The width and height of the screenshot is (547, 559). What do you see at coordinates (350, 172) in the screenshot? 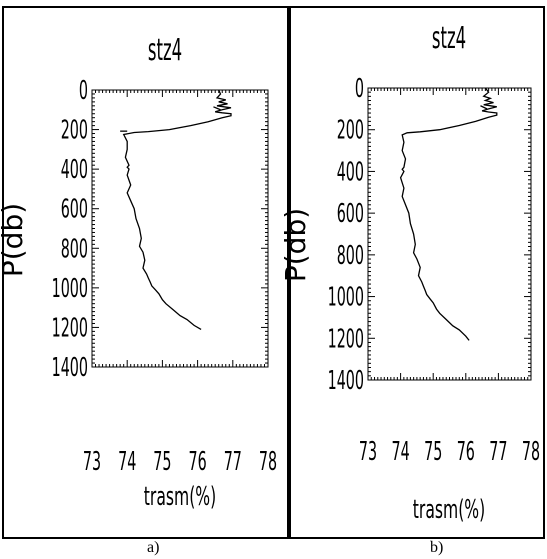
I see `y-tick-label-b: 400` at bounding box center [350, 172].